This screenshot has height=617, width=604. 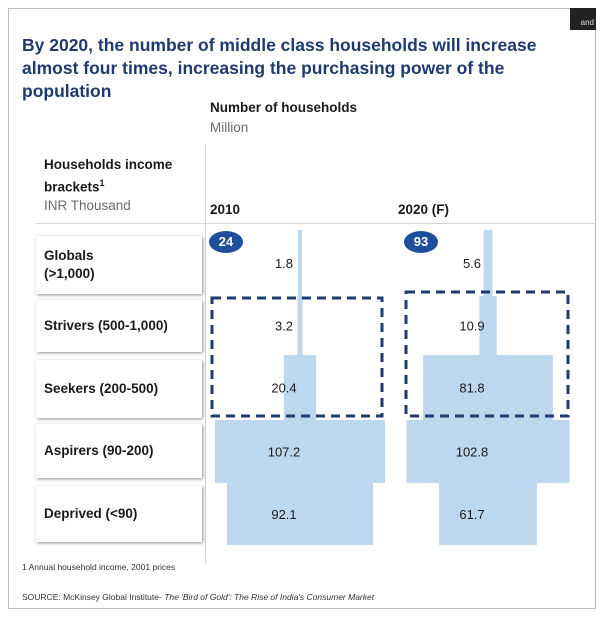 I want to click on header-divider-horizontal, so click(x=316, y=223).